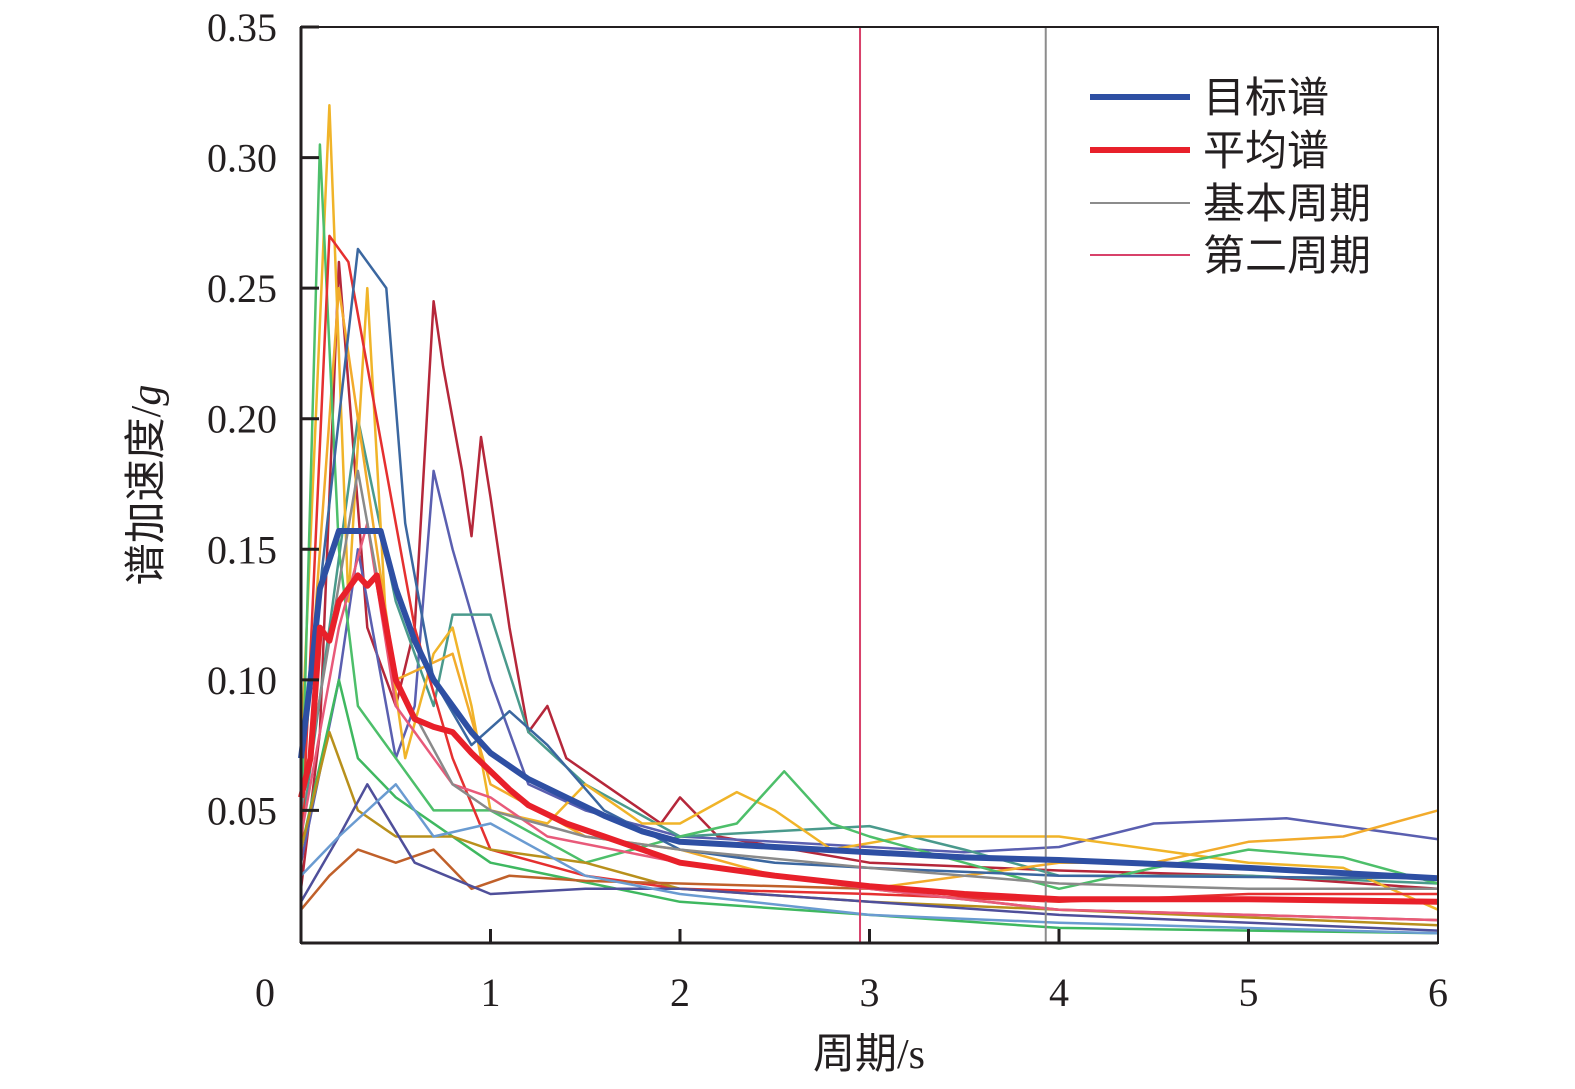 Image resolution: width=1575 pixels, height=1089 pixels. Describe the element at coordinates (870, 992) in the screenshot. I see `x-tick-label: 3` at that location.